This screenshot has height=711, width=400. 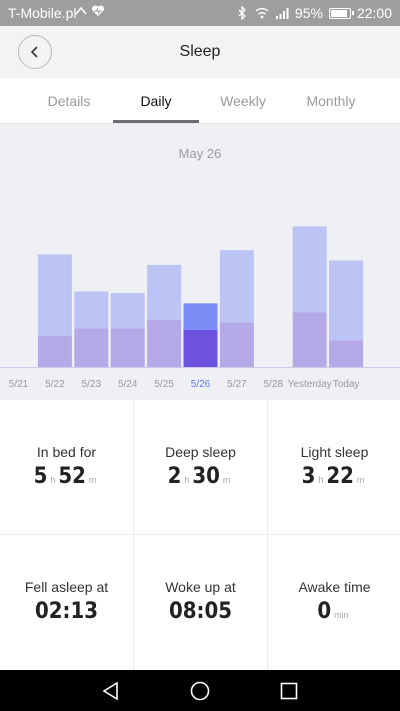 What do you see at coordinates (200, 587) in the screenshot?
I see `stat-label: Woke up at` at bounding box center [200, 587].